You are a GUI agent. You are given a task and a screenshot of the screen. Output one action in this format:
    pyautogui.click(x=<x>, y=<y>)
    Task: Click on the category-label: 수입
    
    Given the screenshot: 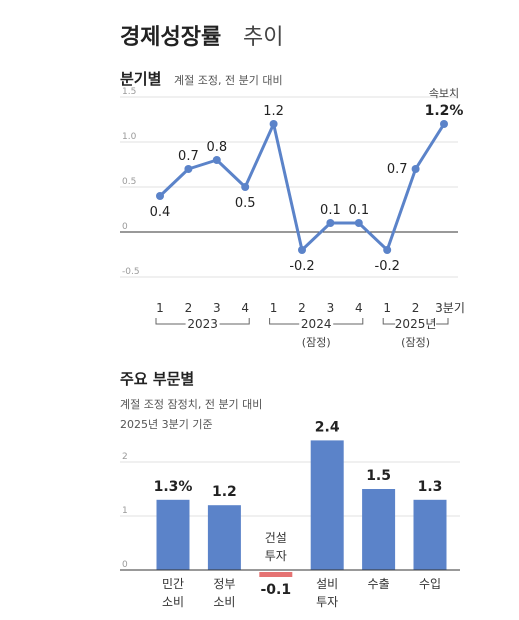 What is the action you would take?
    pyautogui.click(x=430, y=584)
    